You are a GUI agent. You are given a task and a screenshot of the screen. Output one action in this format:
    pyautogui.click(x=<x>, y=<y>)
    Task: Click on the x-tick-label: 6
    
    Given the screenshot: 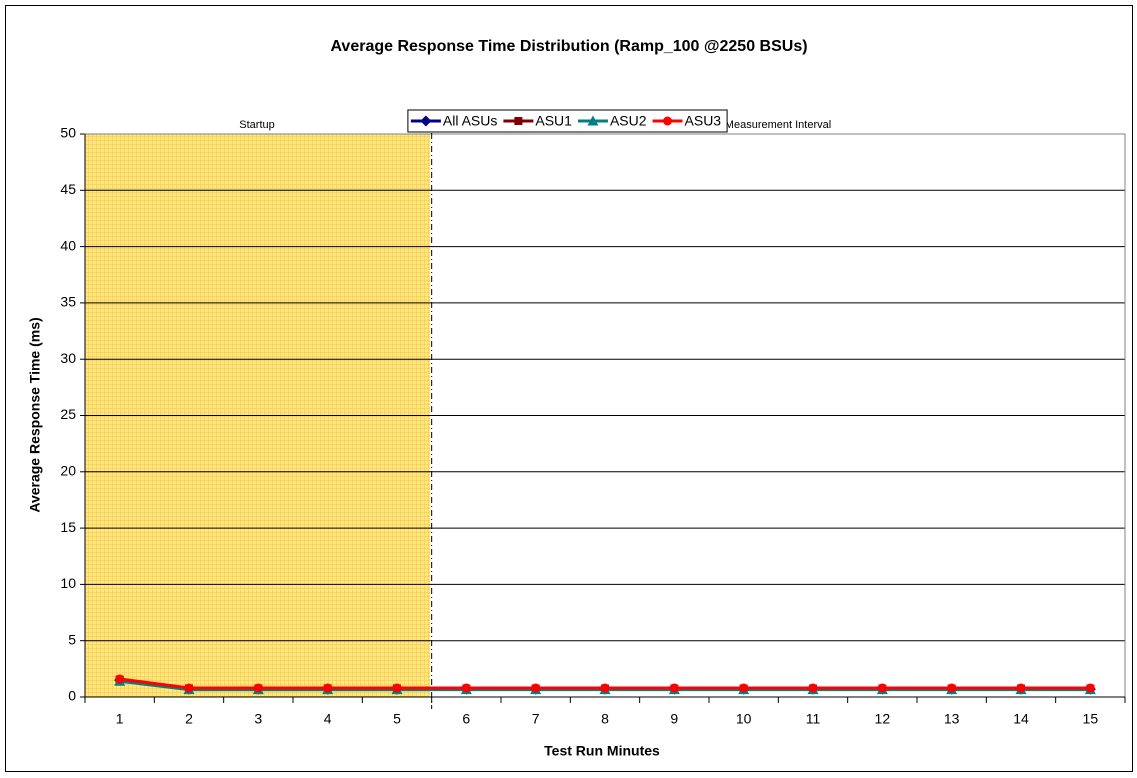 What is the action you would take?
    pyautogui.click(x=466, y=719)
    